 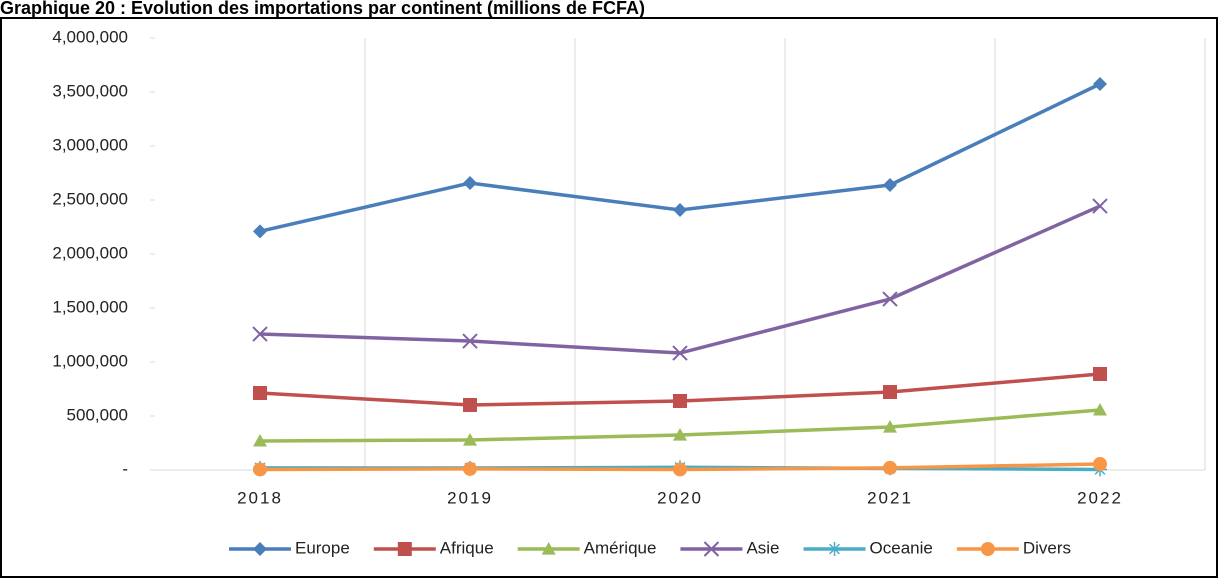 What do you see at coordinates (1100, 497) in the screenshot?
I see `x-tick-label: 2022` at bounding box center [1100, 497].